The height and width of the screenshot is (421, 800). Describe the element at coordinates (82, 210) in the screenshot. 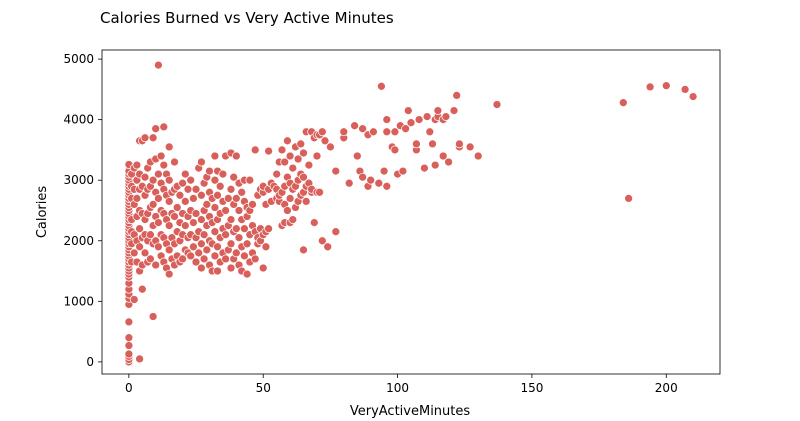

I see `y-axis-ticks: 0 1000 2000 3000 4000 5000` at that location.